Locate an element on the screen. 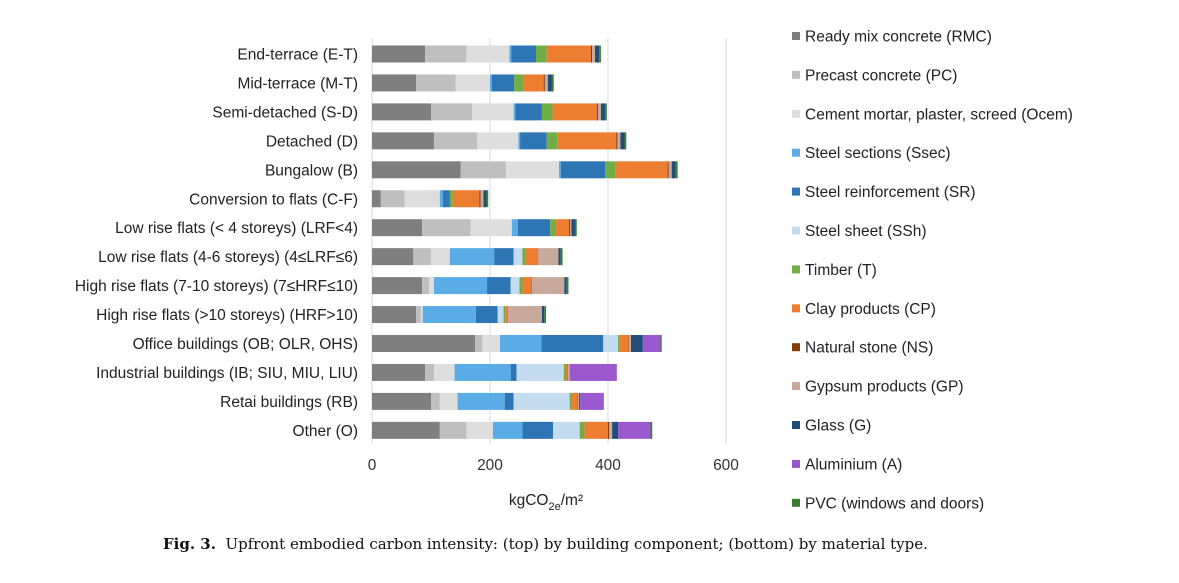 This screenshot has height=583, width=1179. category-label: Low rise flats (< 4 storeys) (LRF<4) is located at coordinates (236, 228).